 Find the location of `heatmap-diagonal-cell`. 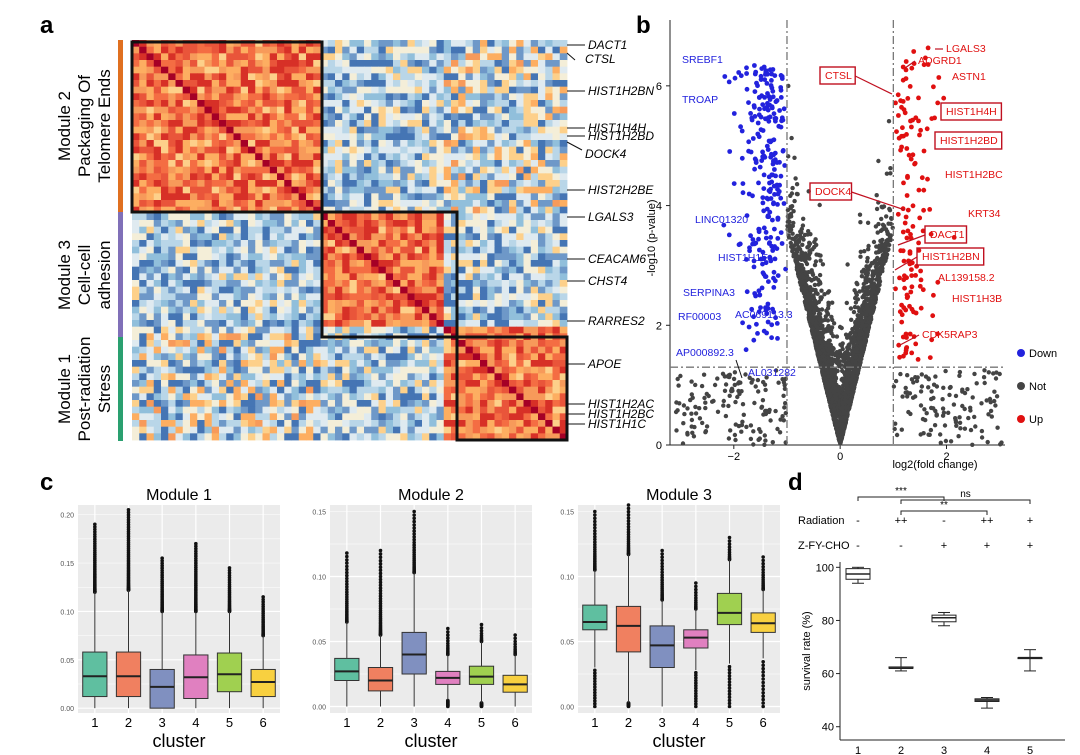

heatmap-diagonal-cell is located at coordinates (375, 263).